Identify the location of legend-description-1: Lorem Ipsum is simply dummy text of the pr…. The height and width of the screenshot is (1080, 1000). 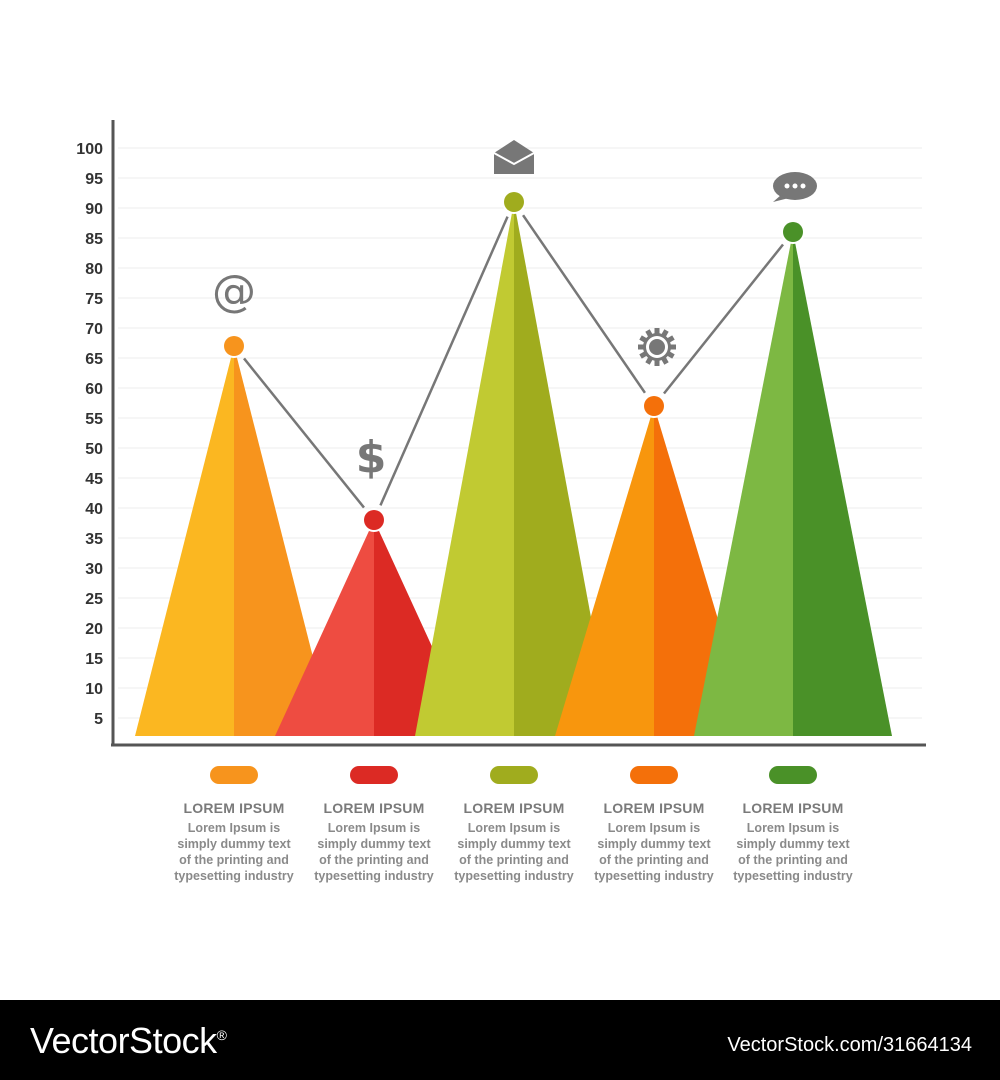
(234, 852).